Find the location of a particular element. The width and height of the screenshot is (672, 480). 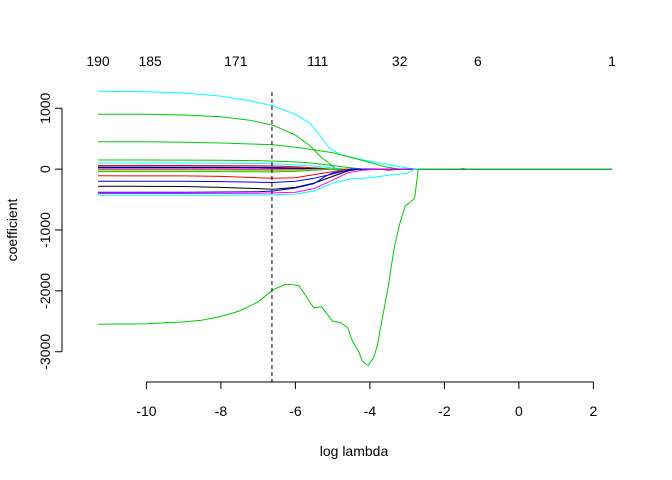

y-tick-label: -3000 is located at coordinates (45, 352).